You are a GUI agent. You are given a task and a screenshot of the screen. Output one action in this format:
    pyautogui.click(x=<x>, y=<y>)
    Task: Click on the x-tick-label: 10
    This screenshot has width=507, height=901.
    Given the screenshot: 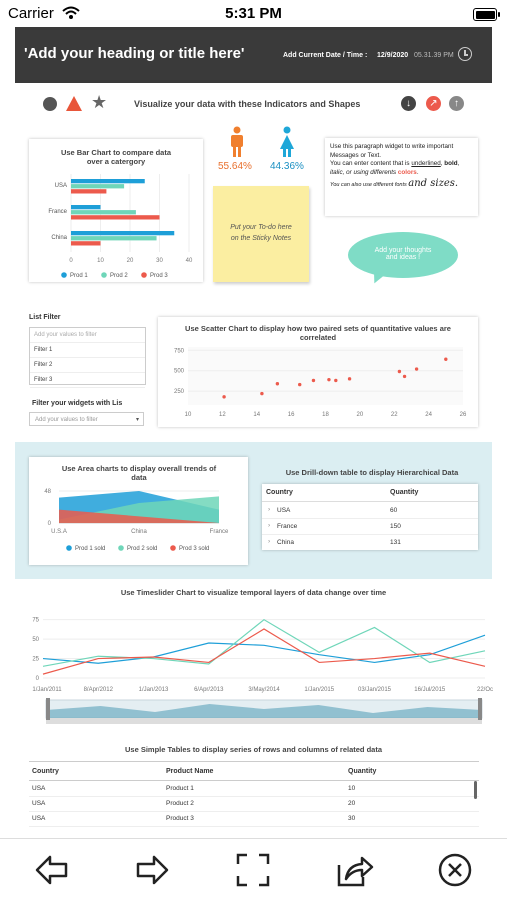 What is the action you would take?
    pyautogui.click(x=100, y=261)
    